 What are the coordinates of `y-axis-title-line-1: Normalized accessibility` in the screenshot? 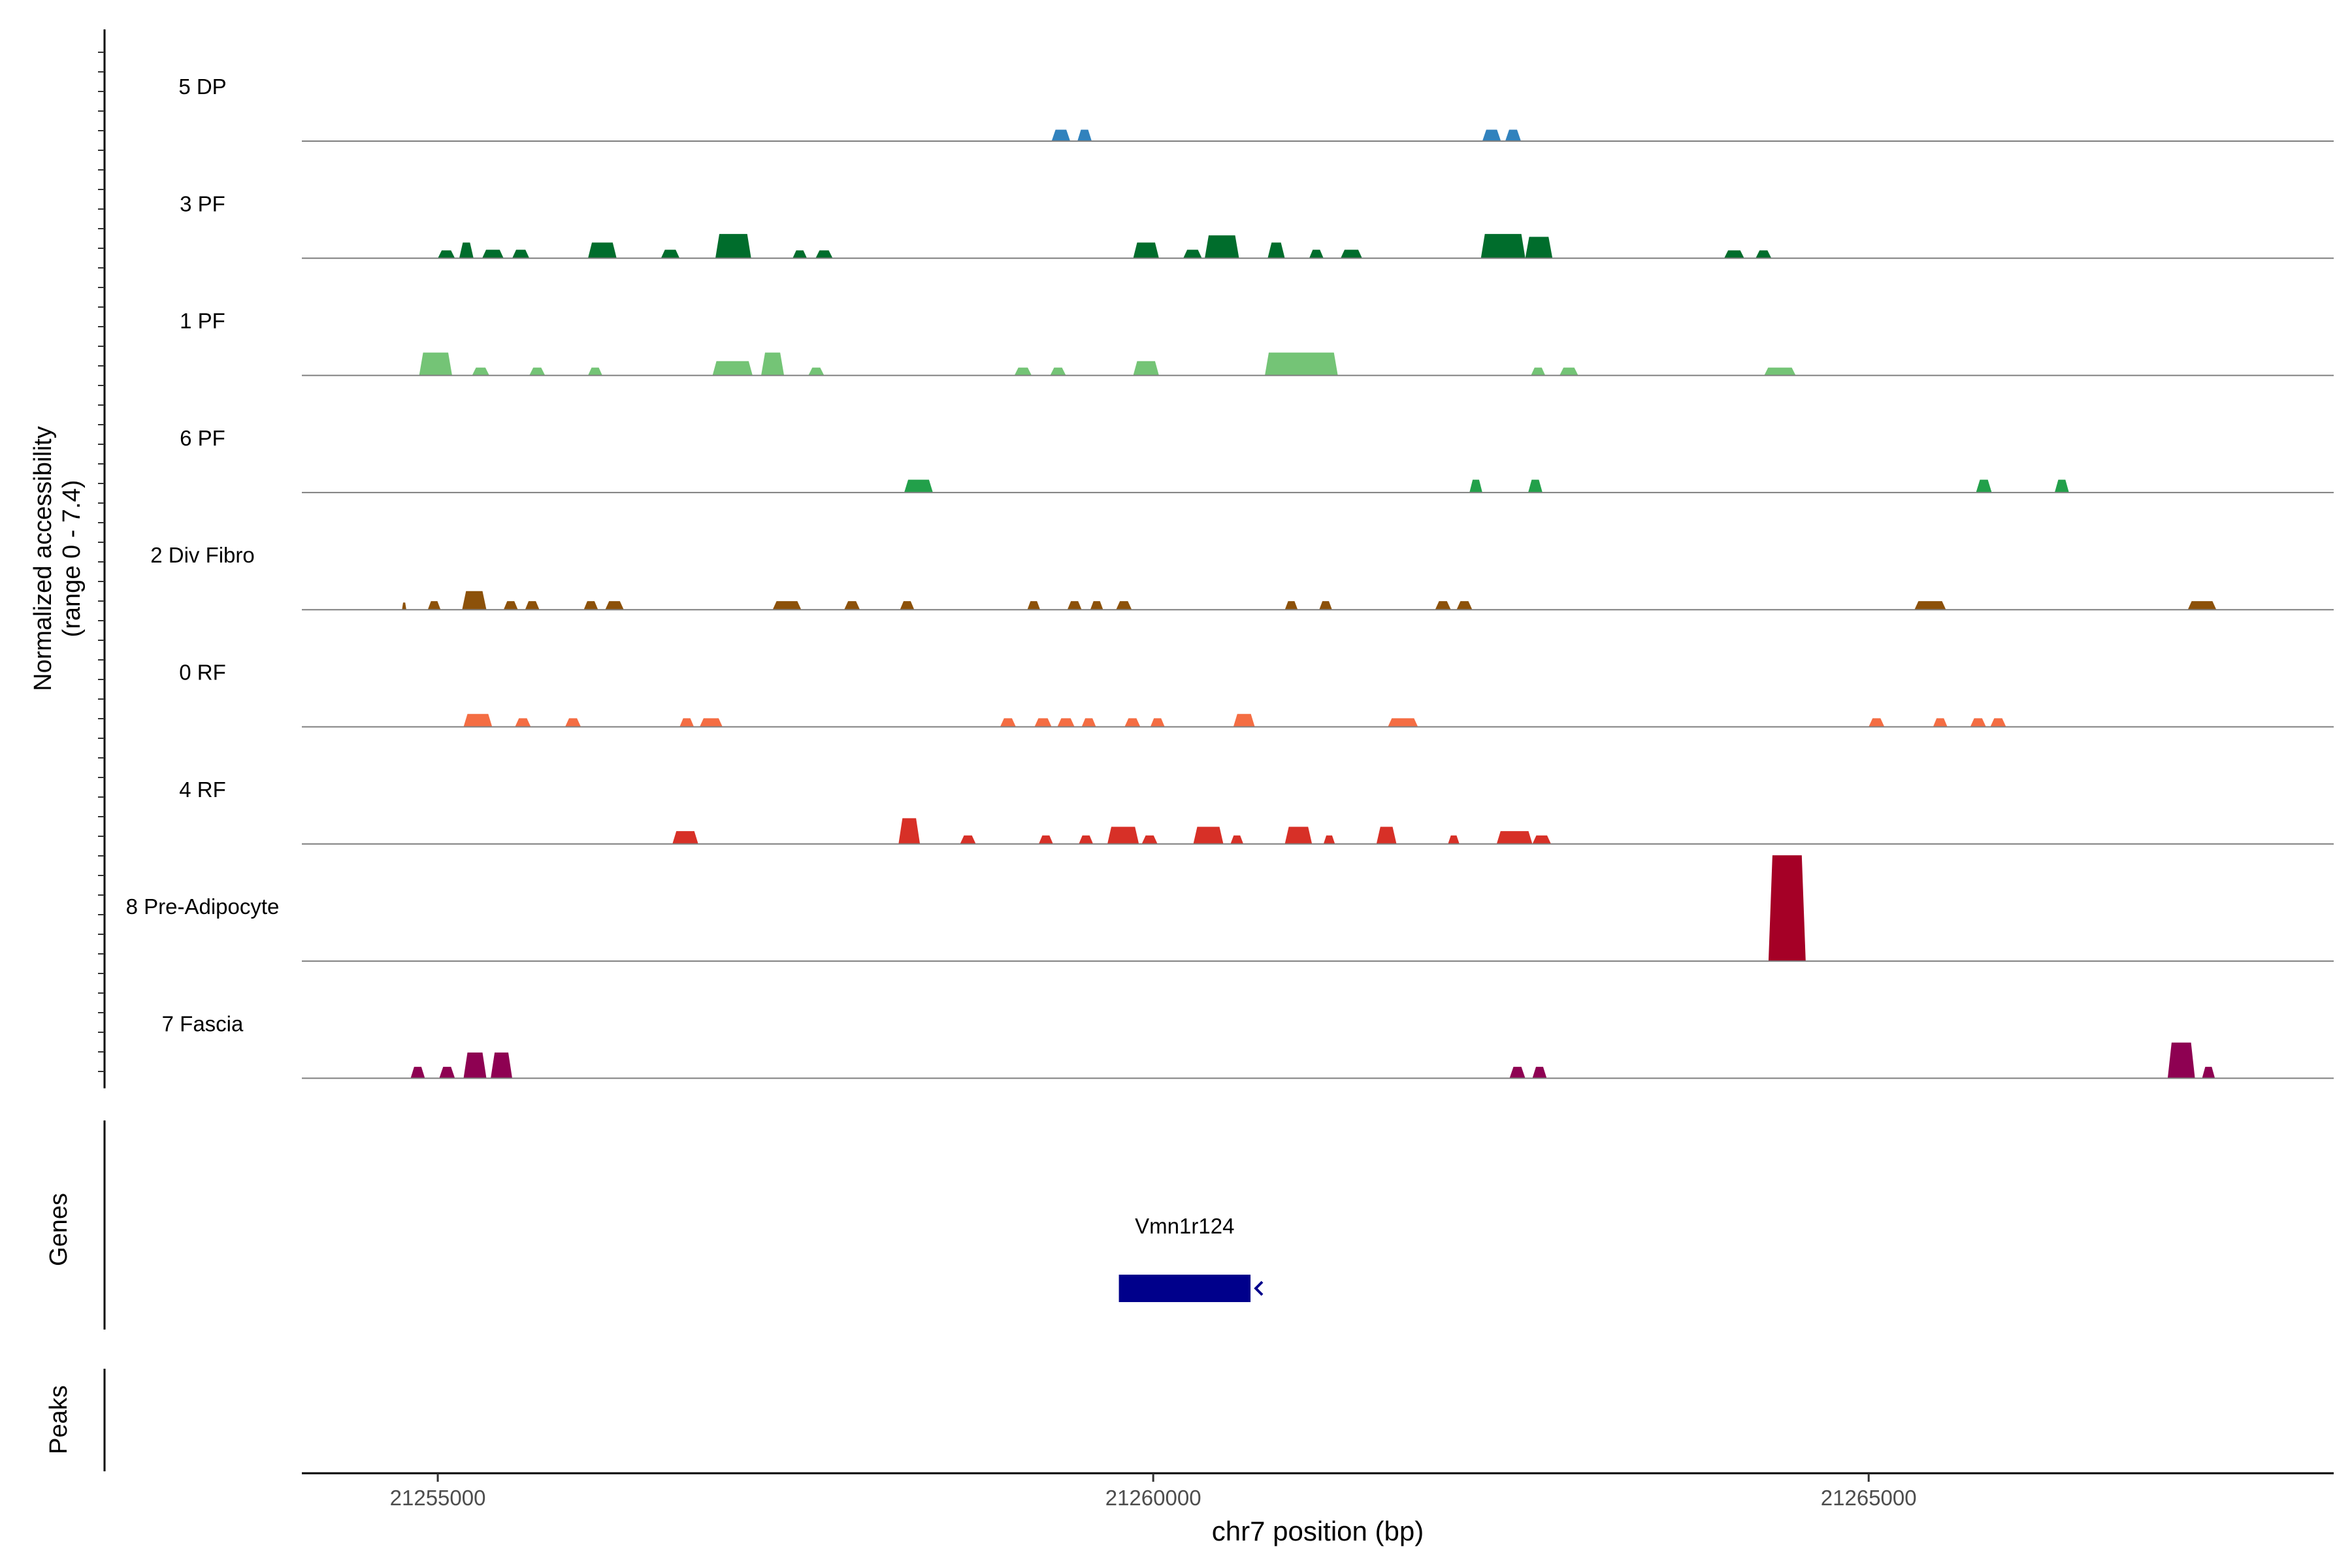 It's located at (43, 558).